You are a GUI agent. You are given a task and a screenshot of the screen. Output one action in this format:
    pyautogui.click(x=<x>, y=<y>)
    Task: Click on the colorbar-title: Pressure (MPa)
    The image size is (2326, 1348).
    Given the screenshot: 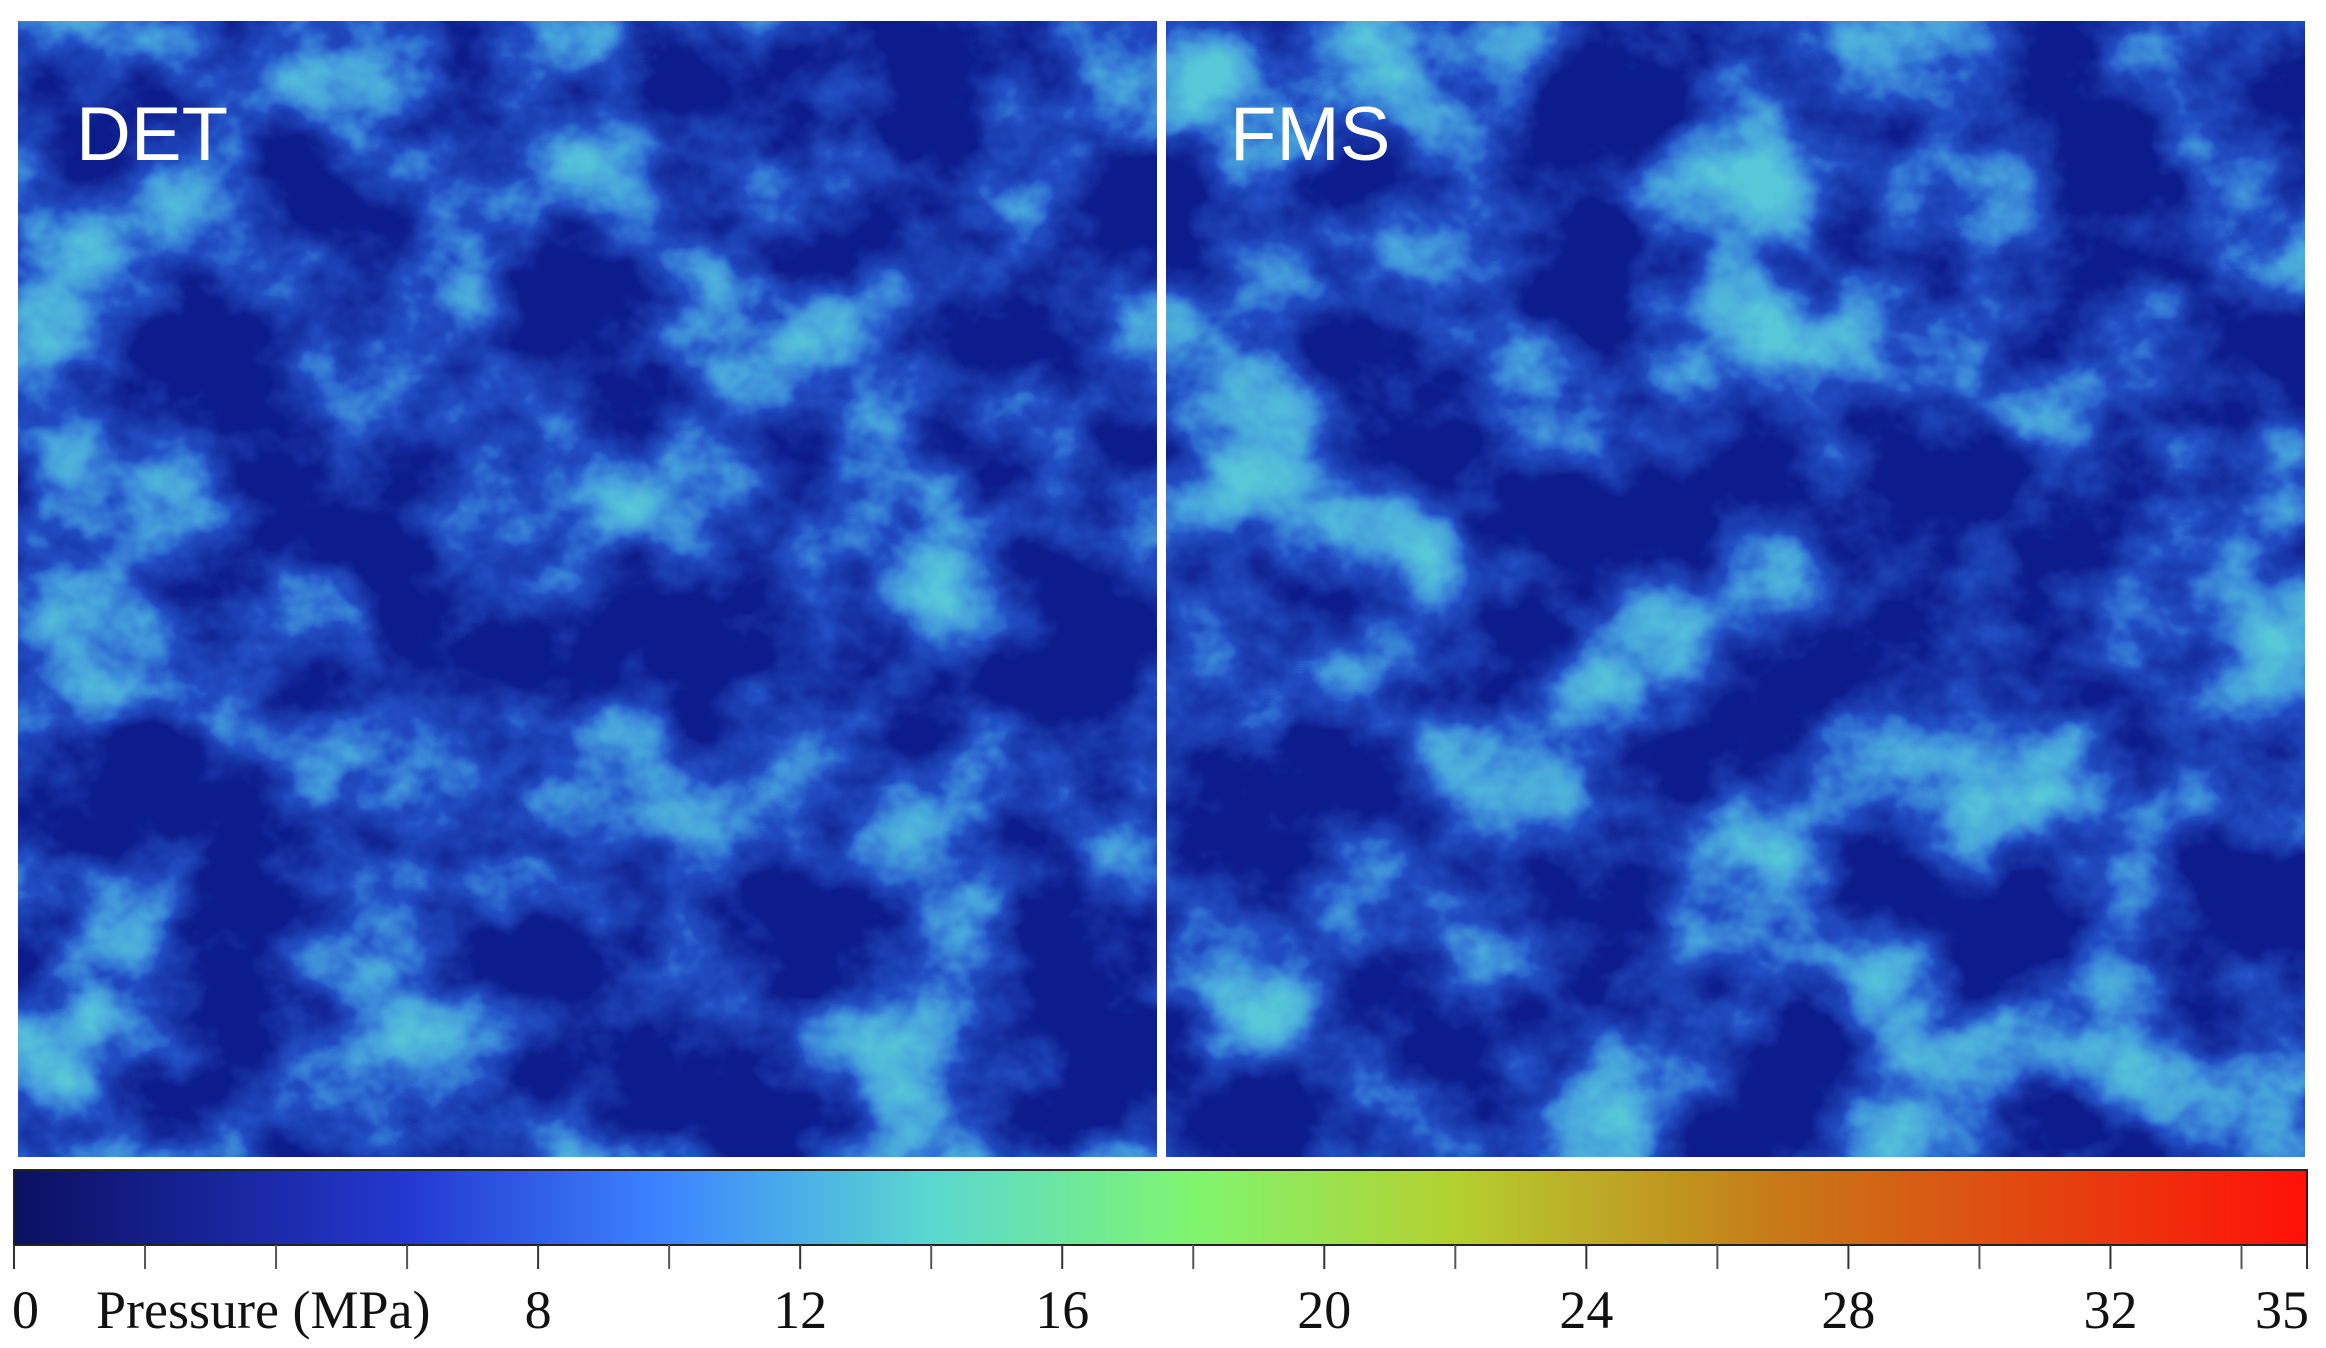 What is the action you would take?
    pyautogui.click(x=263, y=1310)
    